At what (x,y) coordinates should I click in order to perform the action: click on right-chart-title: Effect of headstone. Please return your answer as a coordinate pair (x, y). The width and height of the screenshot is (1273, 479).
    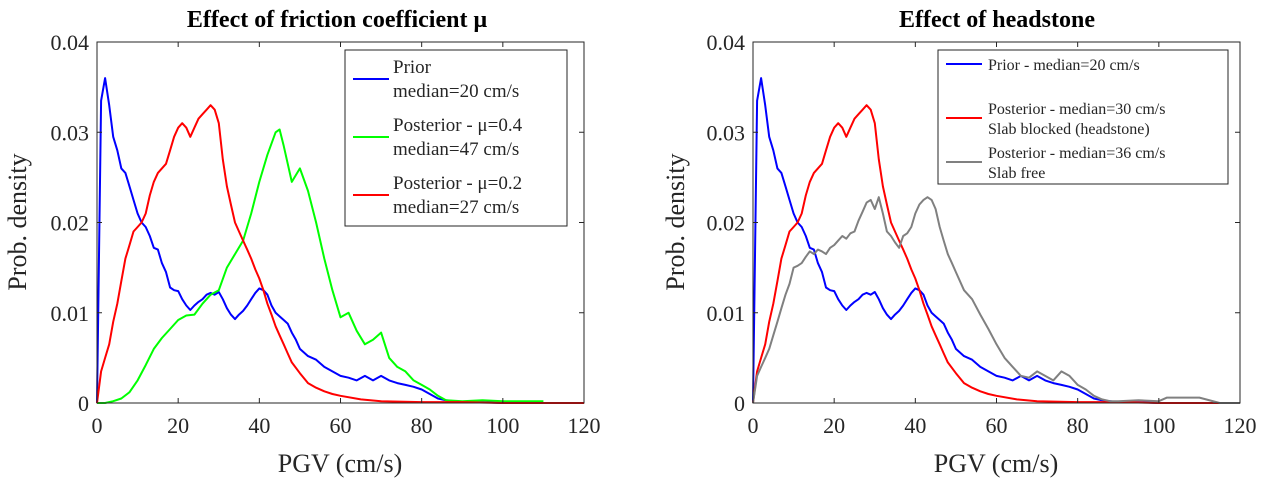
    Looking at the image, I should click on (997, 20).